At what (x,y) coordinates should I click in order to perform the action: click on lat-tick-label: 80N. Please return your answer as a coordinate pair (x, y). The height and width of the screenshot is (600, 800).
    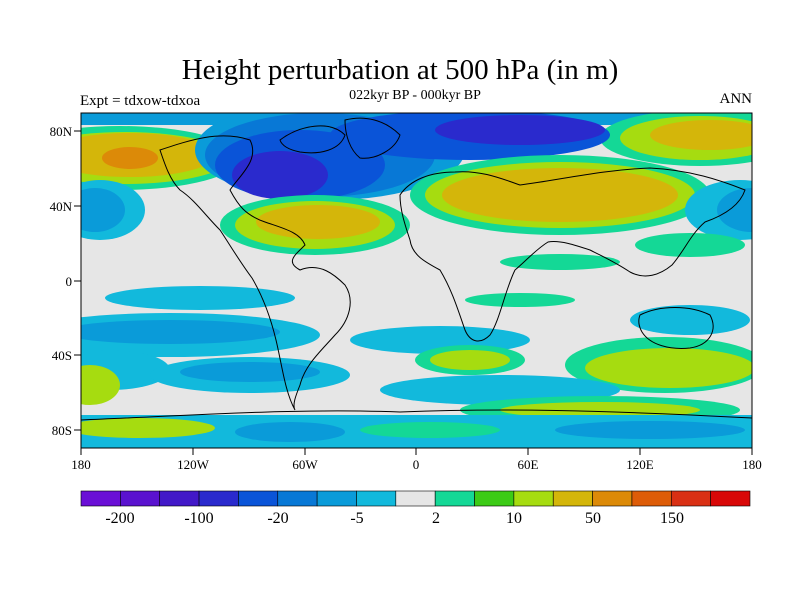
    Looking at the image, I should click on (61, 131).